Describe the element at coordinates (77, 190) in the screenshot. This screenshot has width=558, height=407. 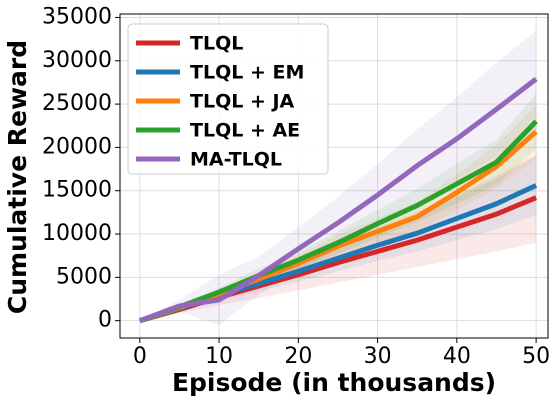
I see `y-tick-label: 15000` at that location.